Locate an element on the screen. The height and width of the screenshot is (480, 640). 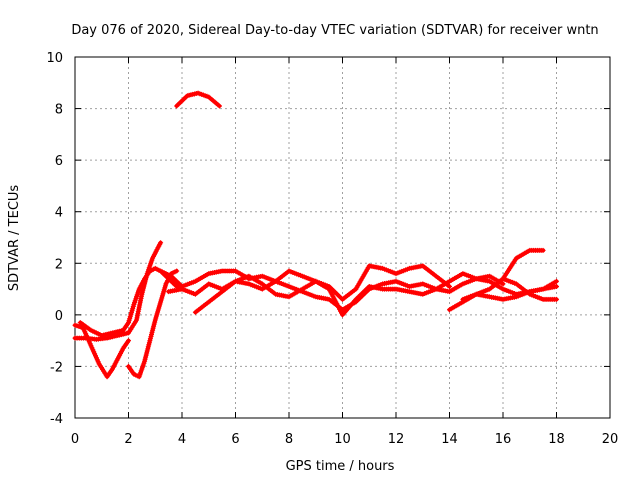
x-tick-label: 18 is located at coordinates (556, 439).